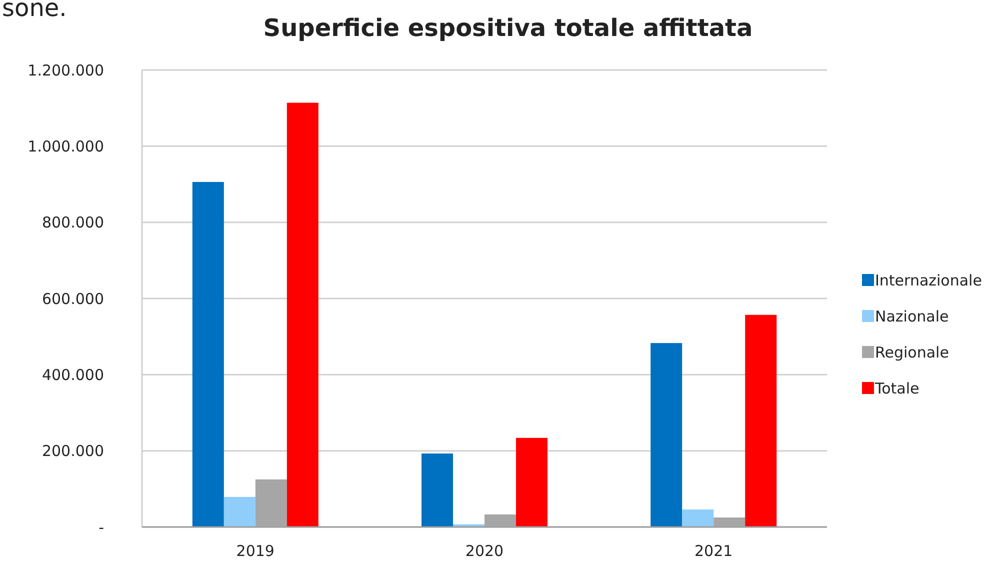  I want to click on y-tick-label: 400.000, so click(73, 375).